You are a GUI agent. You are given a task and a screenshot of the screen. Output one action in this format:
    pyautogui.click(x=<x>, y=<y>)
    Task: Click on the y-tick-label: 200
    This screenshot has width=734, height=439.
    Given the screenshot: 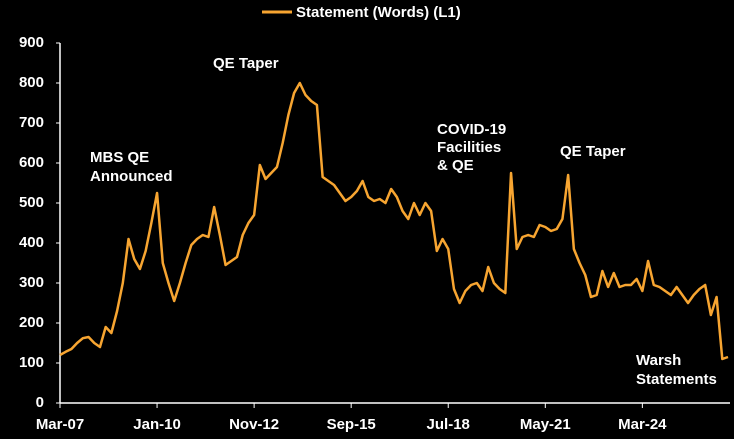 What is the action you would take?
    pyautogui.click(x=31, y=322)
    